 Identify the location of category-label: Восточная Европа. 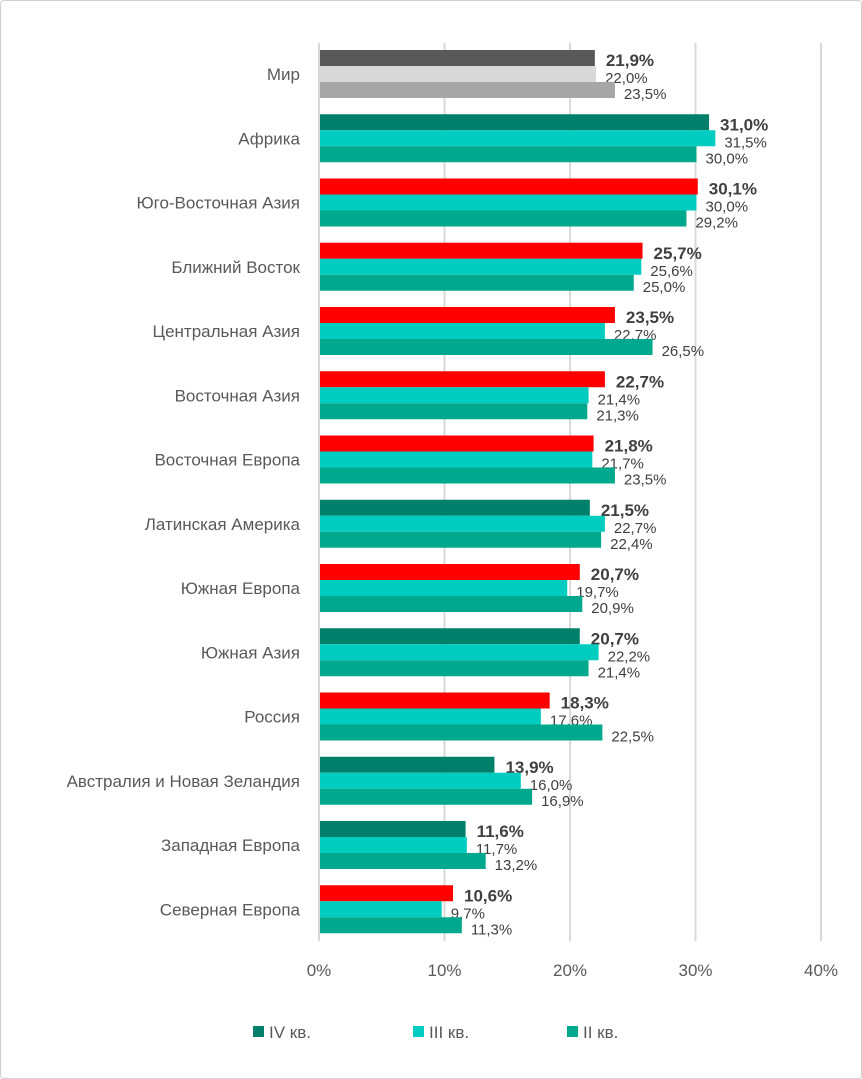
(227, 460).